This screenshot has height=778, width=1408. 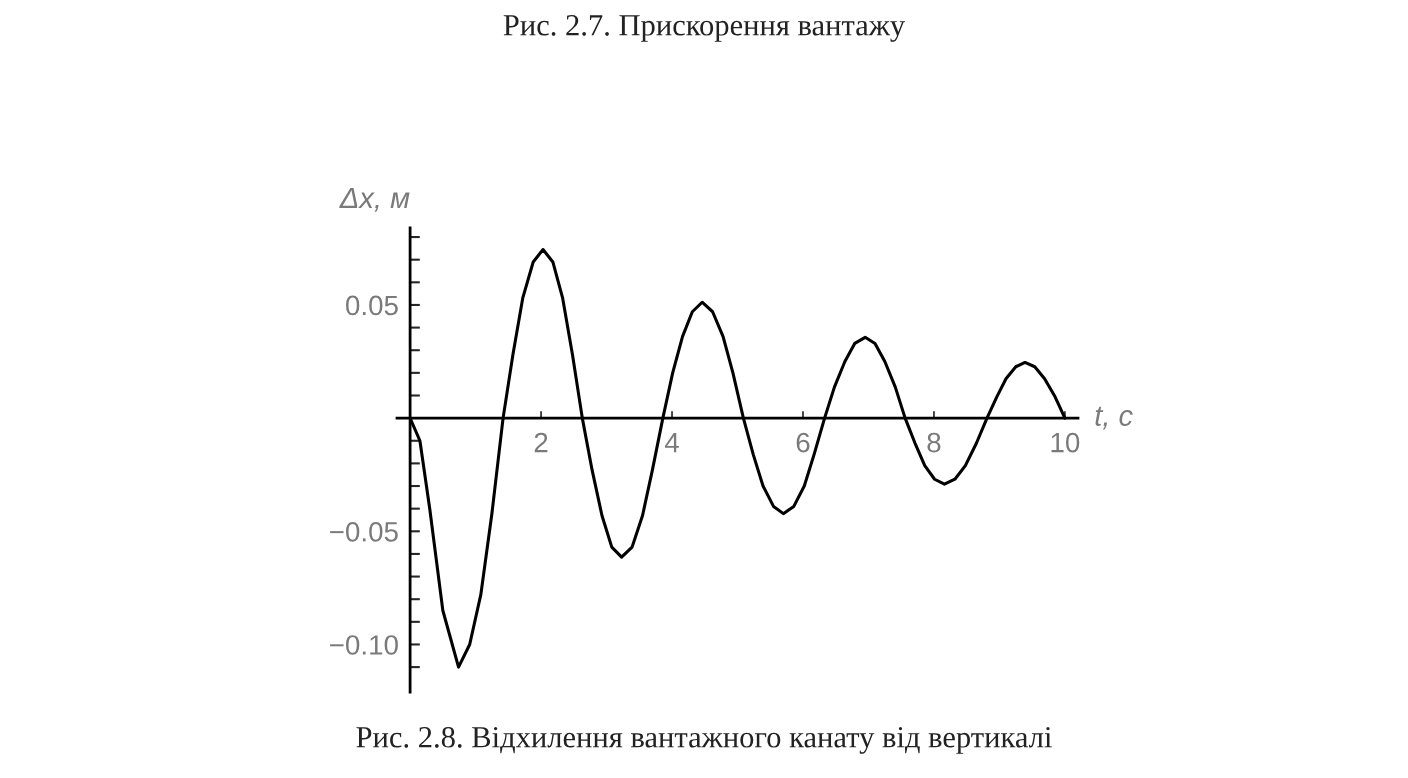 What do you see at coordinates (364, 645) in the screenshot?
I see `y-tick-label: −0.10` at bounding box center [364, 645].